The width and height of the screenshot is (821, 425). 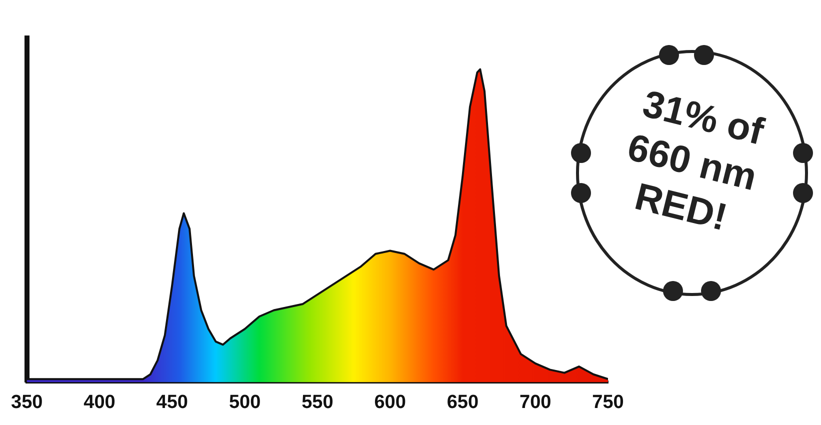 What do you see at coordinates (172, 402) in the screenshot?
I see `x-tick-label: 450` at bounding box center [172, 402].